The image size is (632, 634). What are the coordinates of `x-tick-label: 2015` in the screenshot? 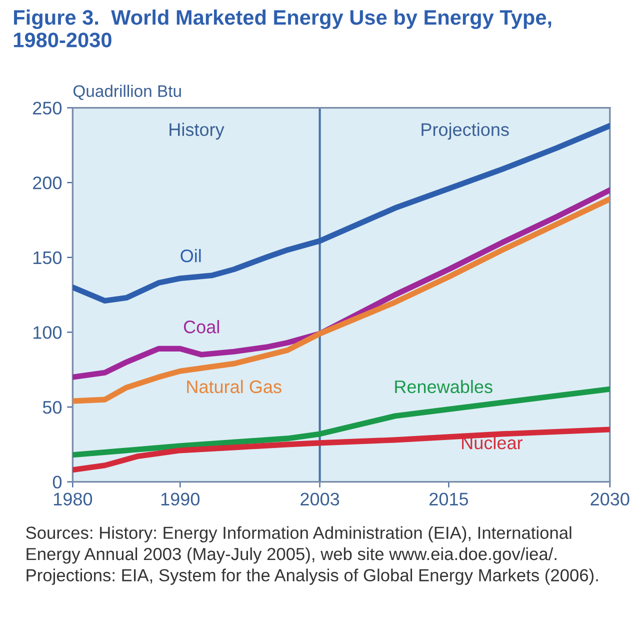 It's located at (449, 499).